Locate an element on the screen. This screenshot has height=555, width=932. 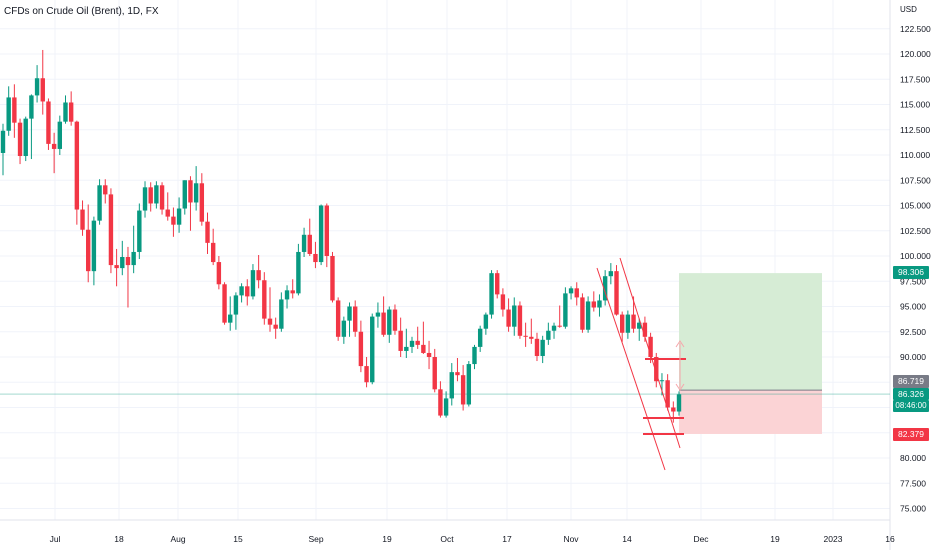
arrow-up-icon is located at coordinates (680, 344).